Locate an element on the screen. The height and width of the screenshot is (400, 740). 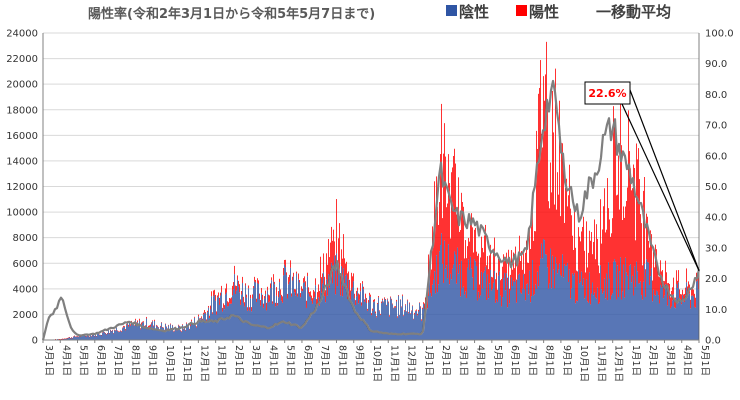
left-axis-tick-label: 20000 is located at coordinates (22, 85).